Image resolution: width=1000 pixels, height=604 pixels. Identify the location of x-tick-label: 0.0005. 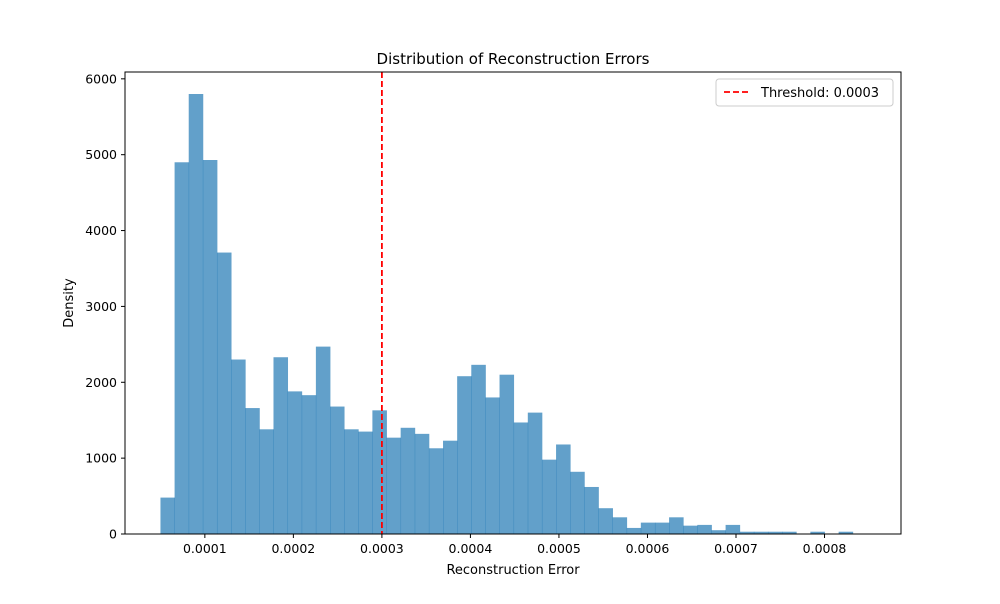
(559, 548).